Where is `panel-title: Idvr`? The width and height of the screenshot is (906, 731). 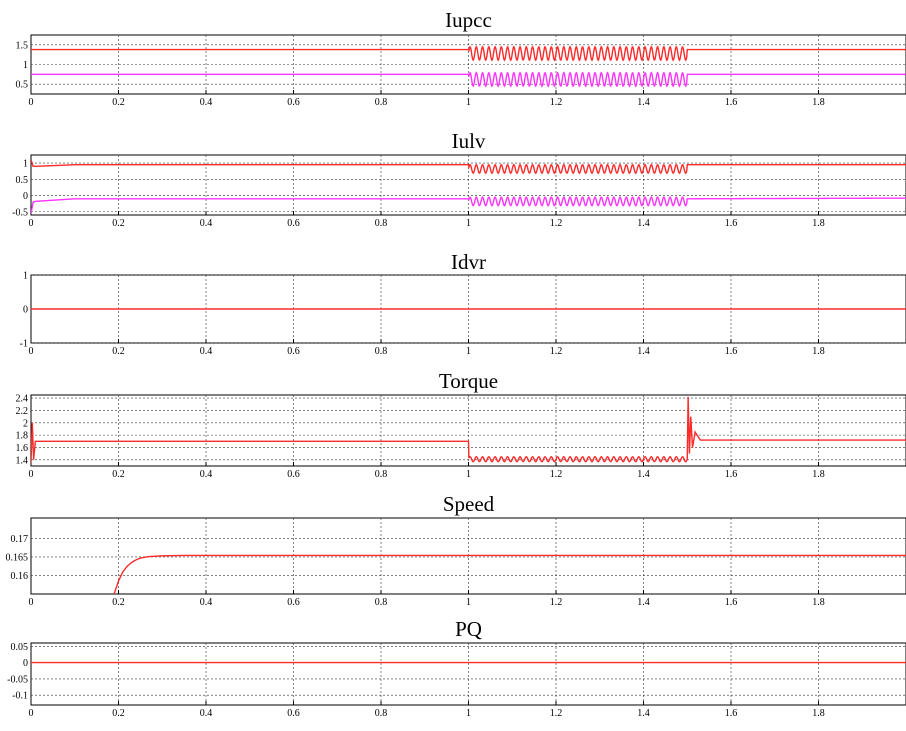
panel-title: Idvr is located at coordinates (468, 262).